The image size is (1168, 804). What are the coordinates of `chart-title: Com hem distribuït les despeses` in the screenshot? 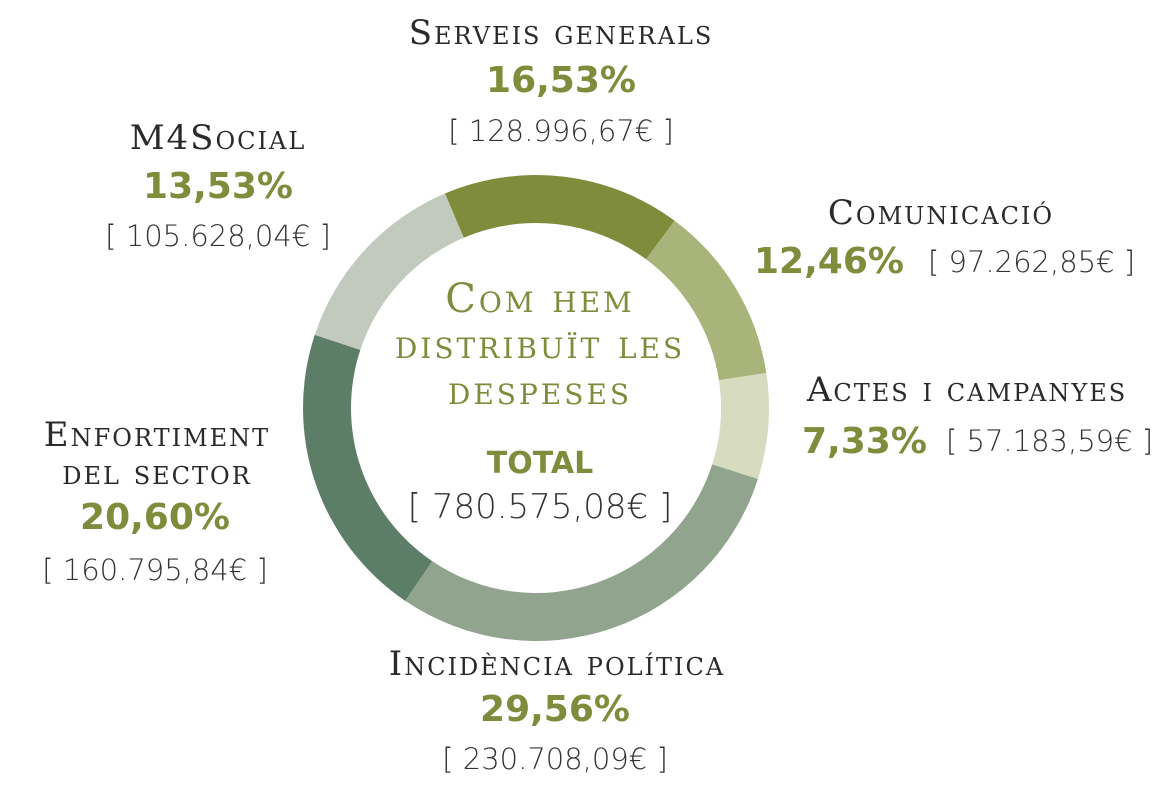 It's located at (540, 345).